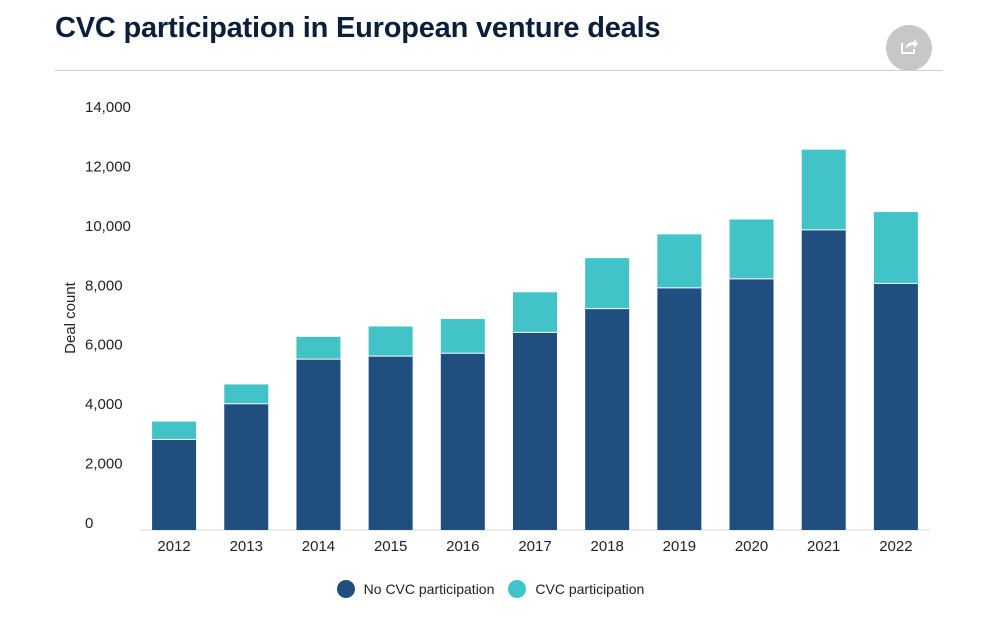 The height and width of the screenshot is (625, 981). Describe the element at coordinates (751, 404) in the screenshot. I see `bar-no-cvc-2020` at that location.